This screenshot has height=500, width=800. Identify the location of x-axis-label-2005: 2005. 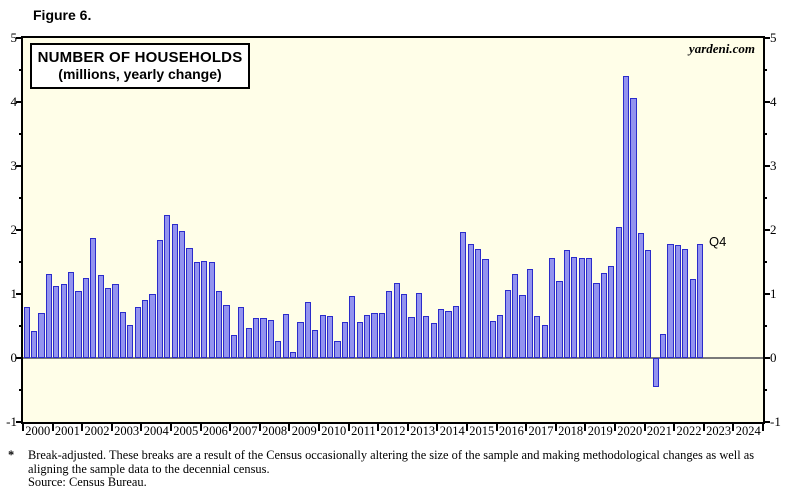
(186, 431).